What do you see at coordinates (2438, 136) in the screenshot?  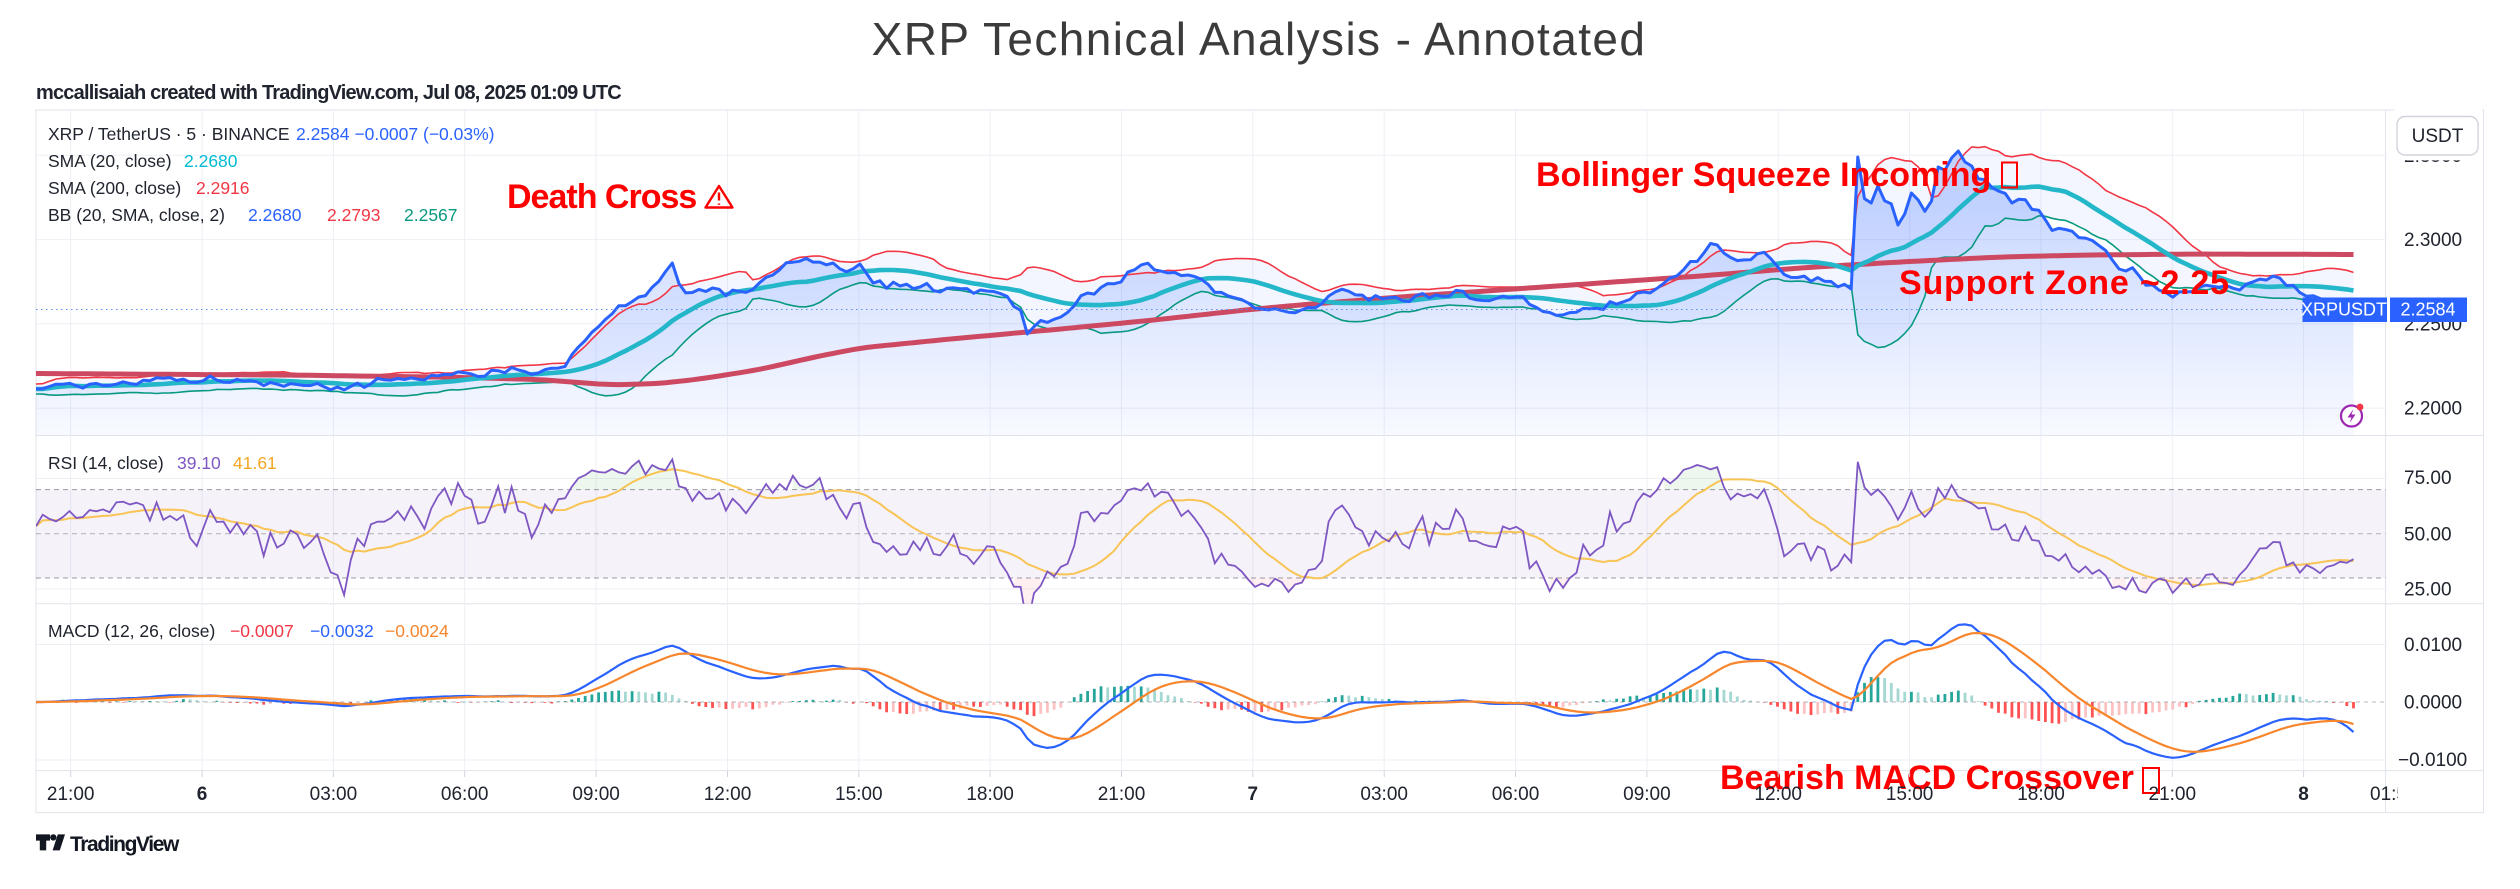 I see `svg-text: USDT` at bounding box center [2438, 136].